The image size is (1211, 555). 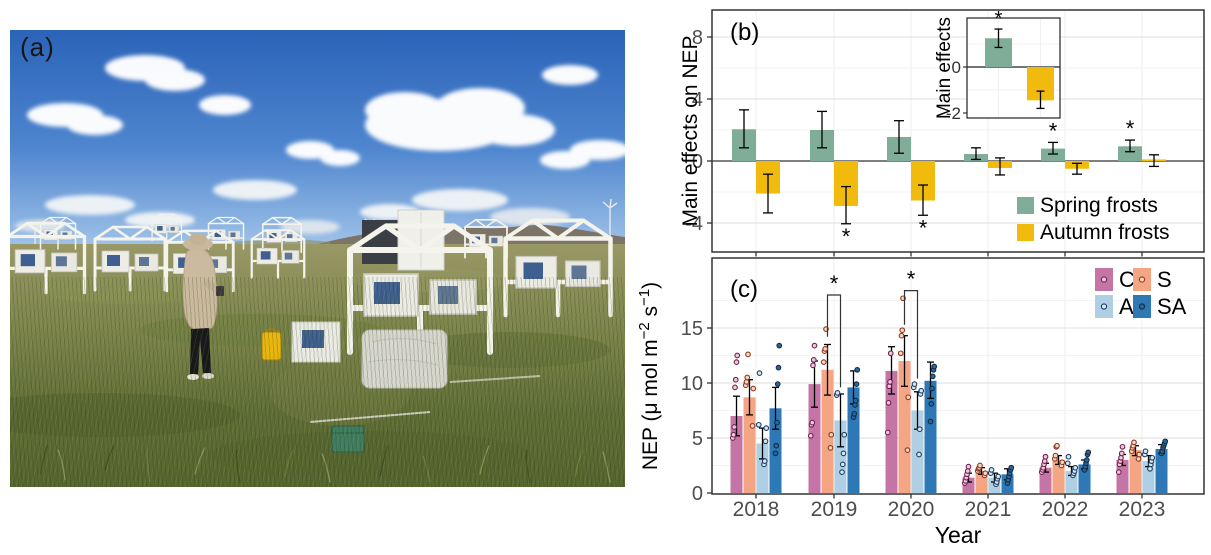 I want to click on y-tick-label: 8, so click(x=697, y=38).